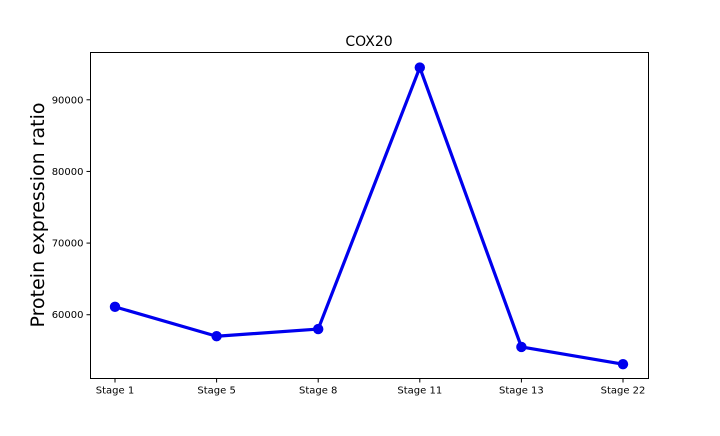 This screenshot has width=720, height=436. Describe the element at coordinates (216, 391) in the screenshot. I see `x-tick-label: Stage 5` at that location.